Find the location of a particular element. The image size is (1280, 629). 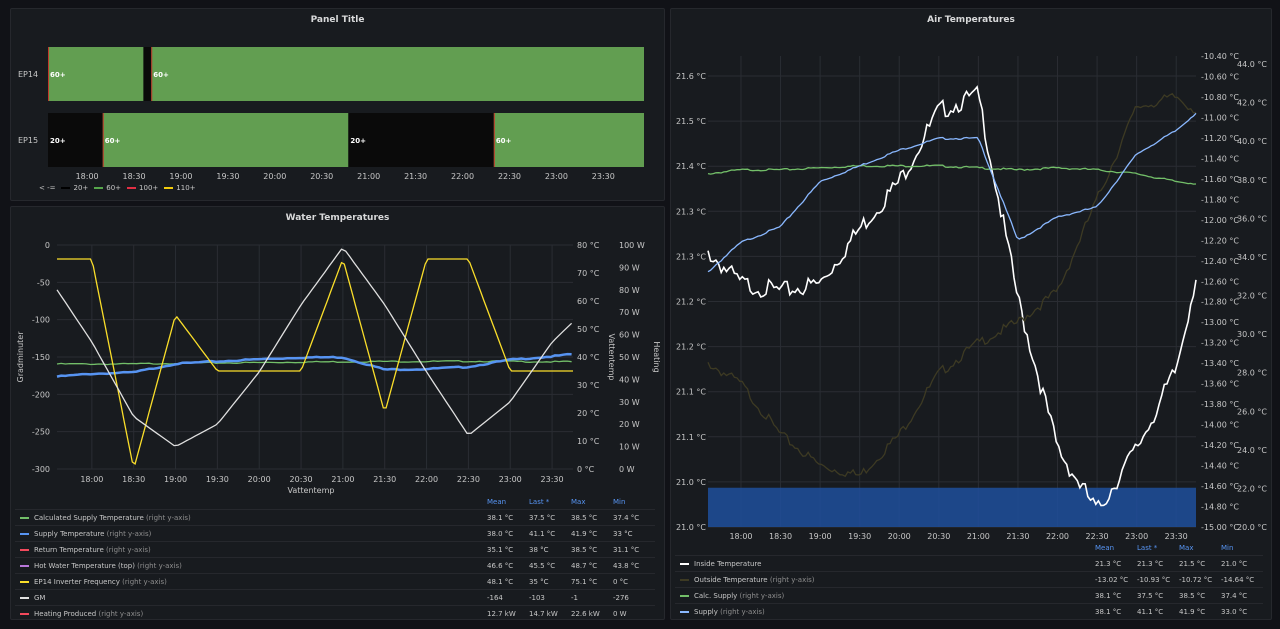

legend-item: 110+ is located at coordinates (177, 188).